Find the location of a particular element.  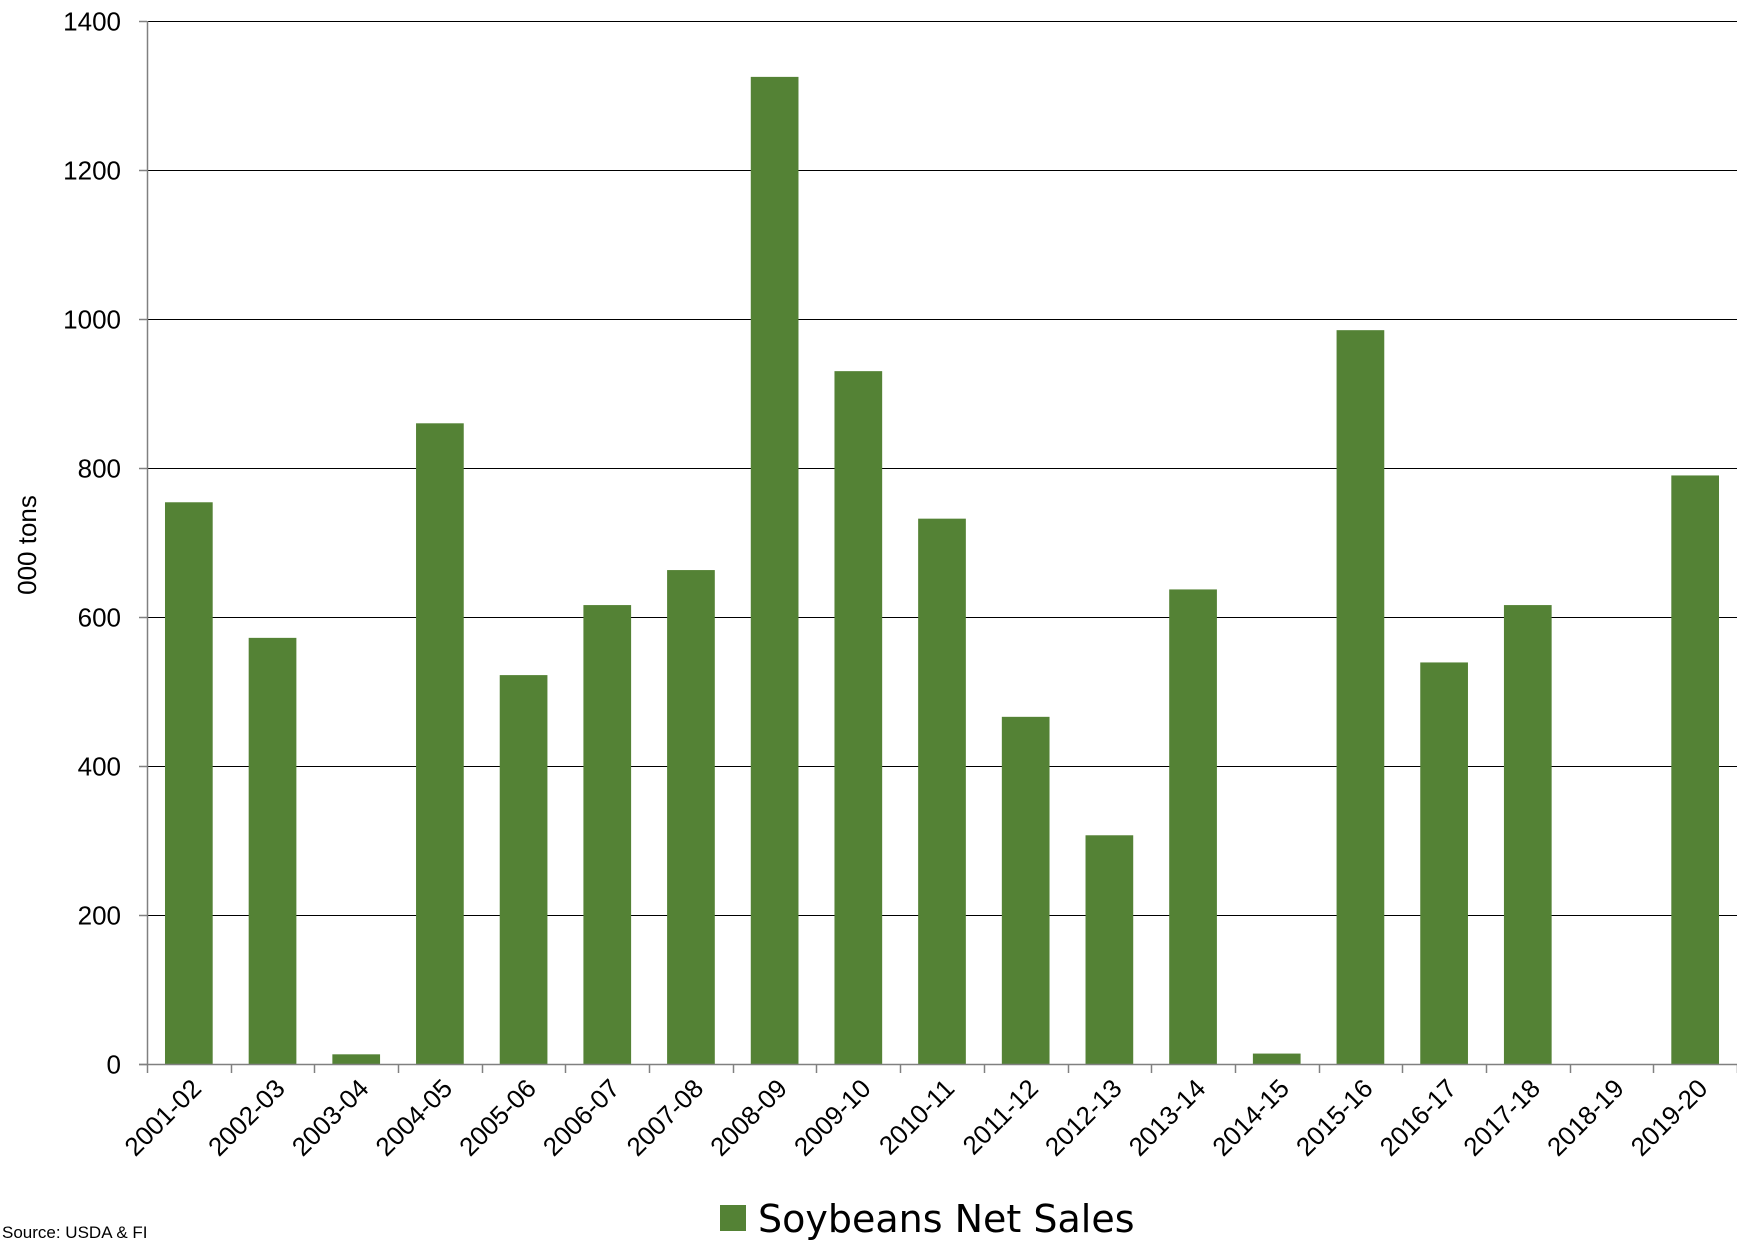

y-tick-labels: 0 200 400 600 800 1000 1200 1400 is located at coordinates (92, 543).